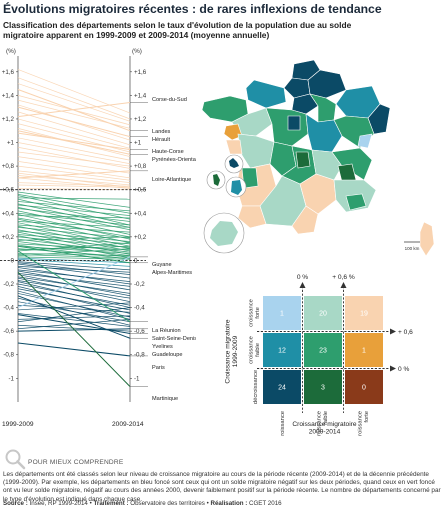 The width and height of the screenshot is (444, 512). I want to click on production-label: Réalisation :, so click(229, 503).